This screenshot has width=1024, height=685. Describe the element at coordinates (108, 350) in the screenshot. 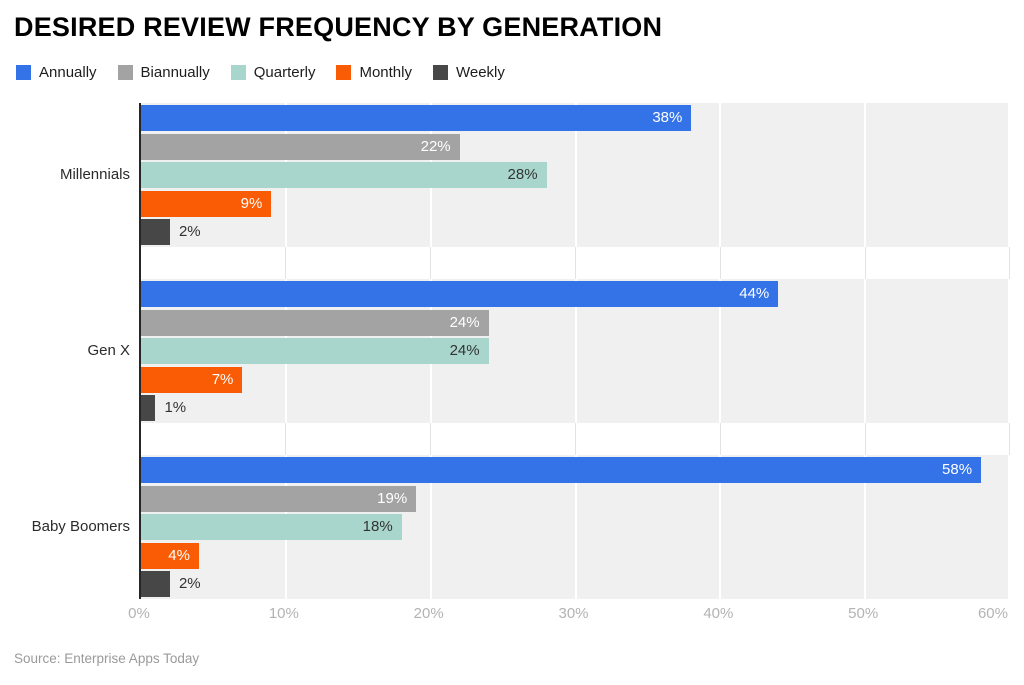

I see `category-label-gen-x: Gen X` at that location.